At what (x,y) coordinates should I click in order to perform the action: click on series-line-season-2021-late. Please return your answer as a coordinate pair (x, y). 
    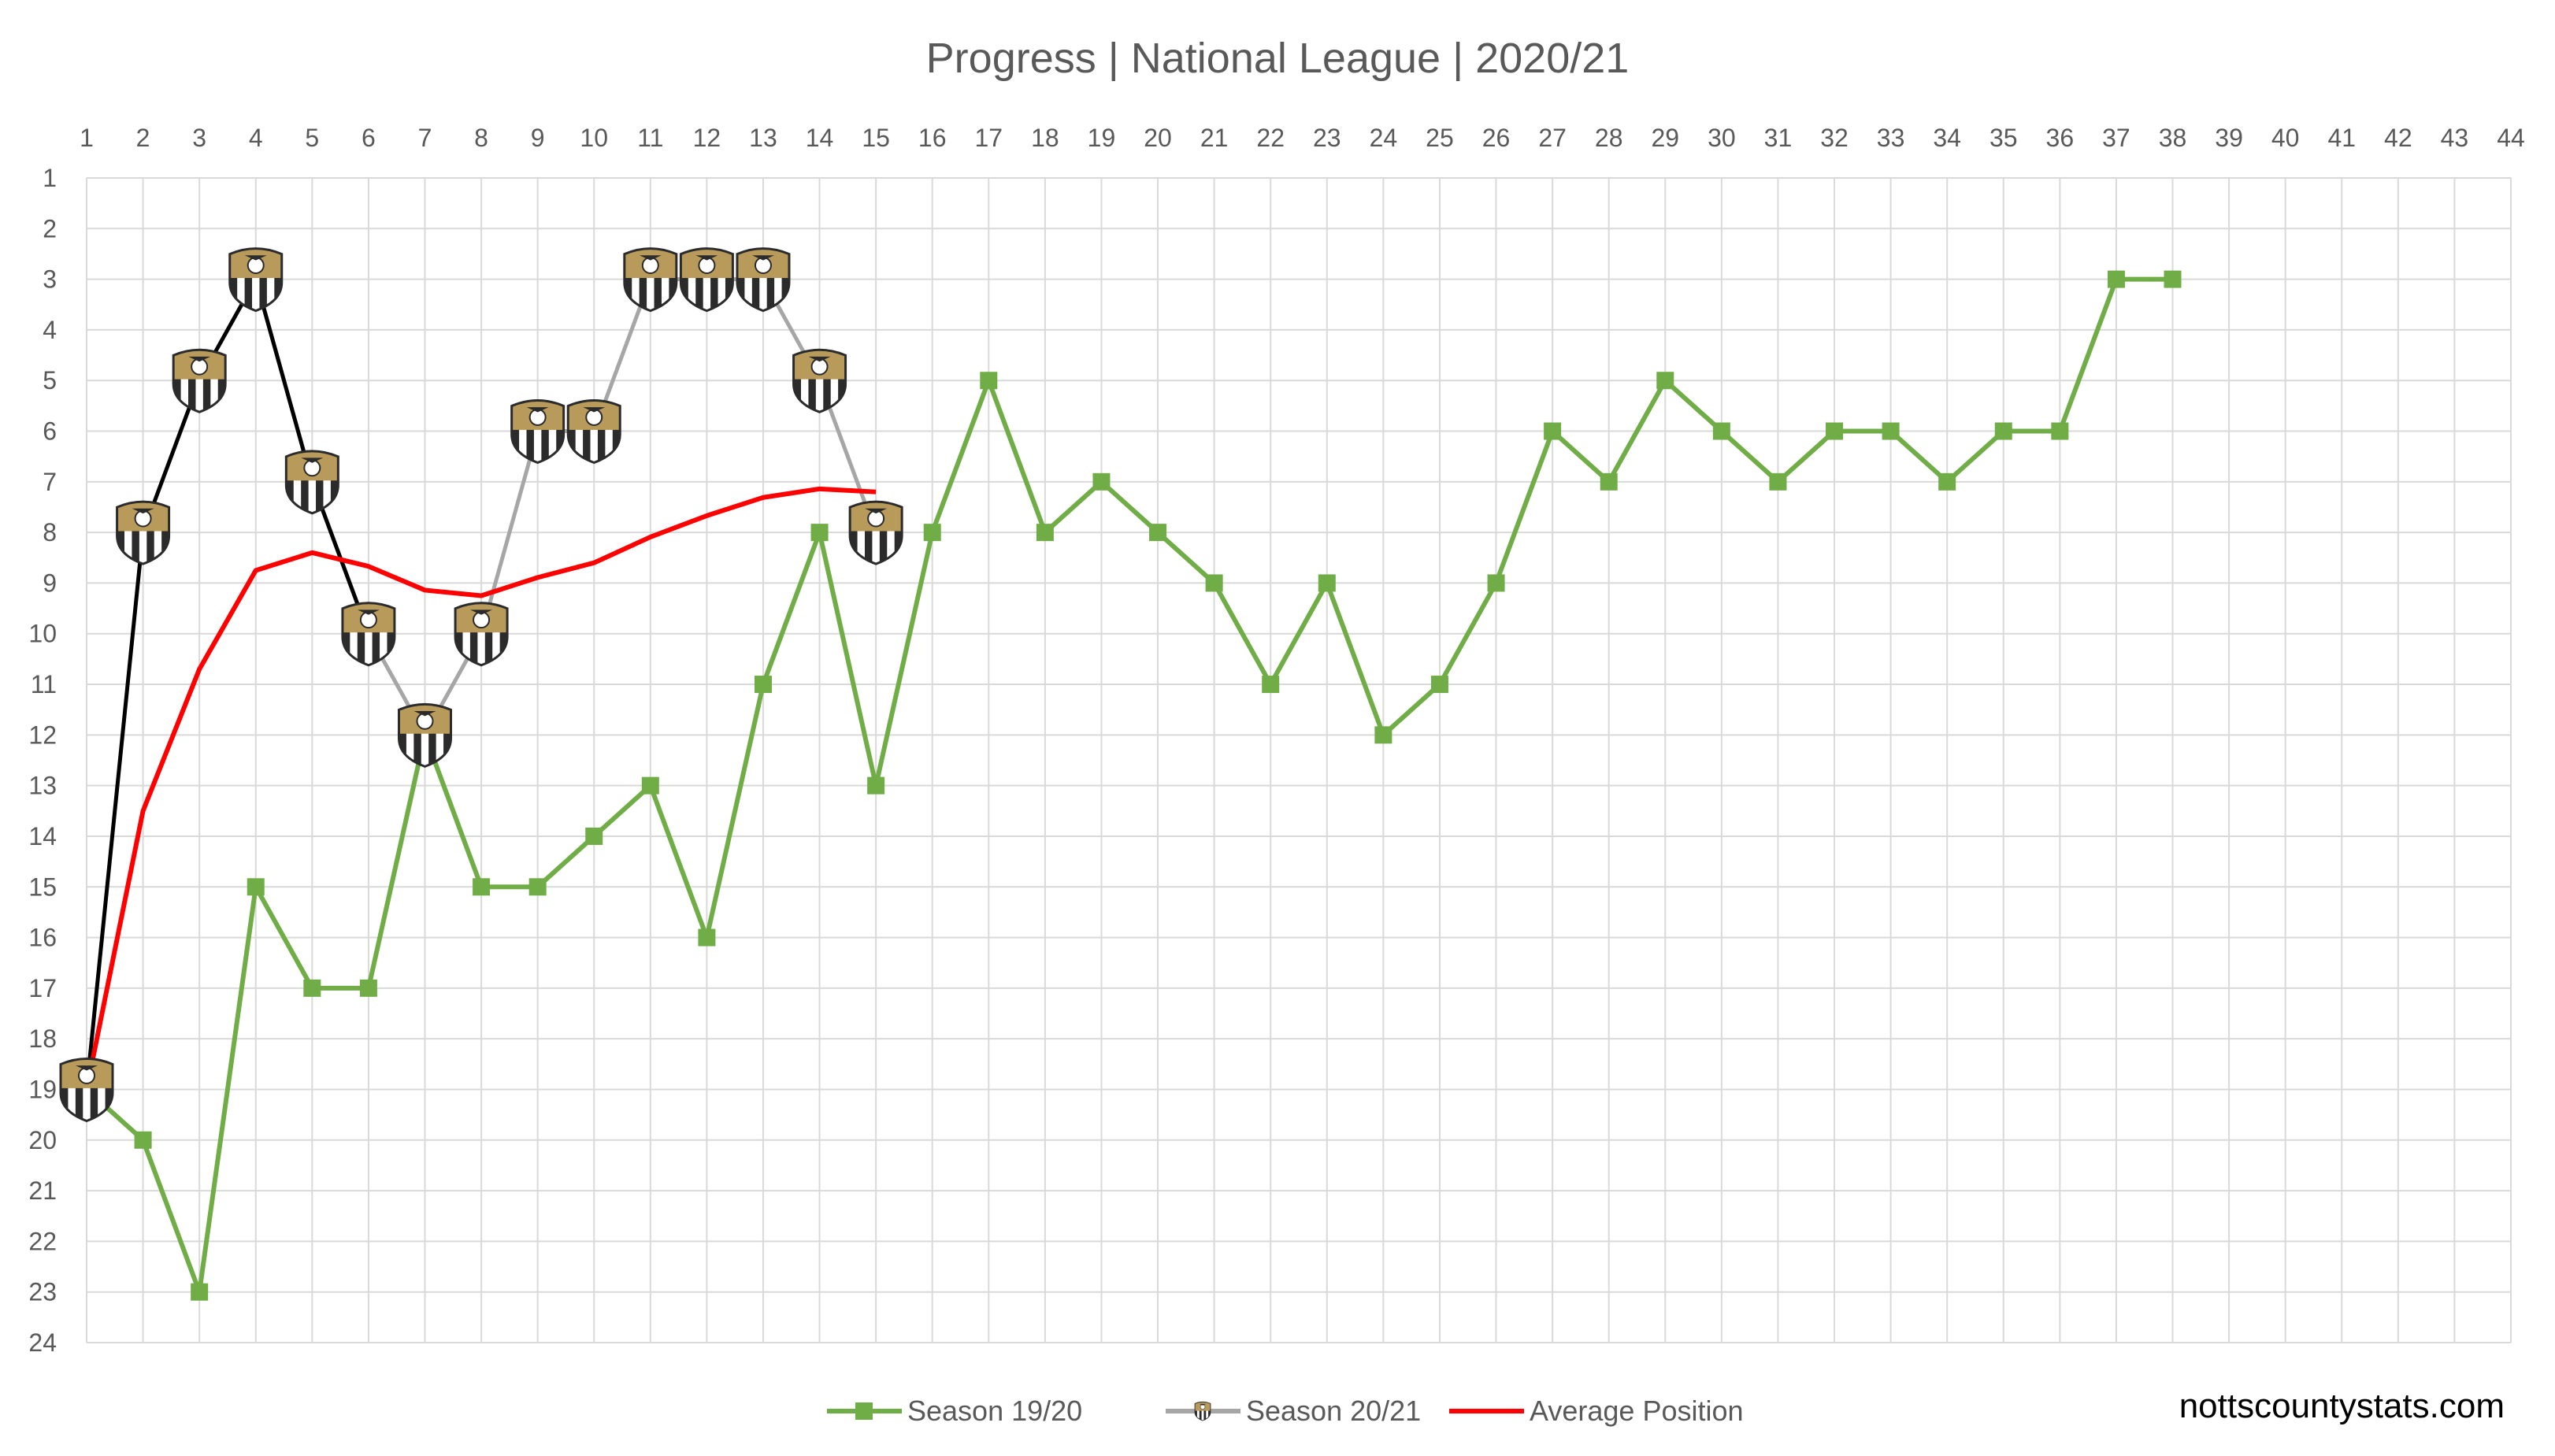
    Looking at the image, I should click on (566, 507).